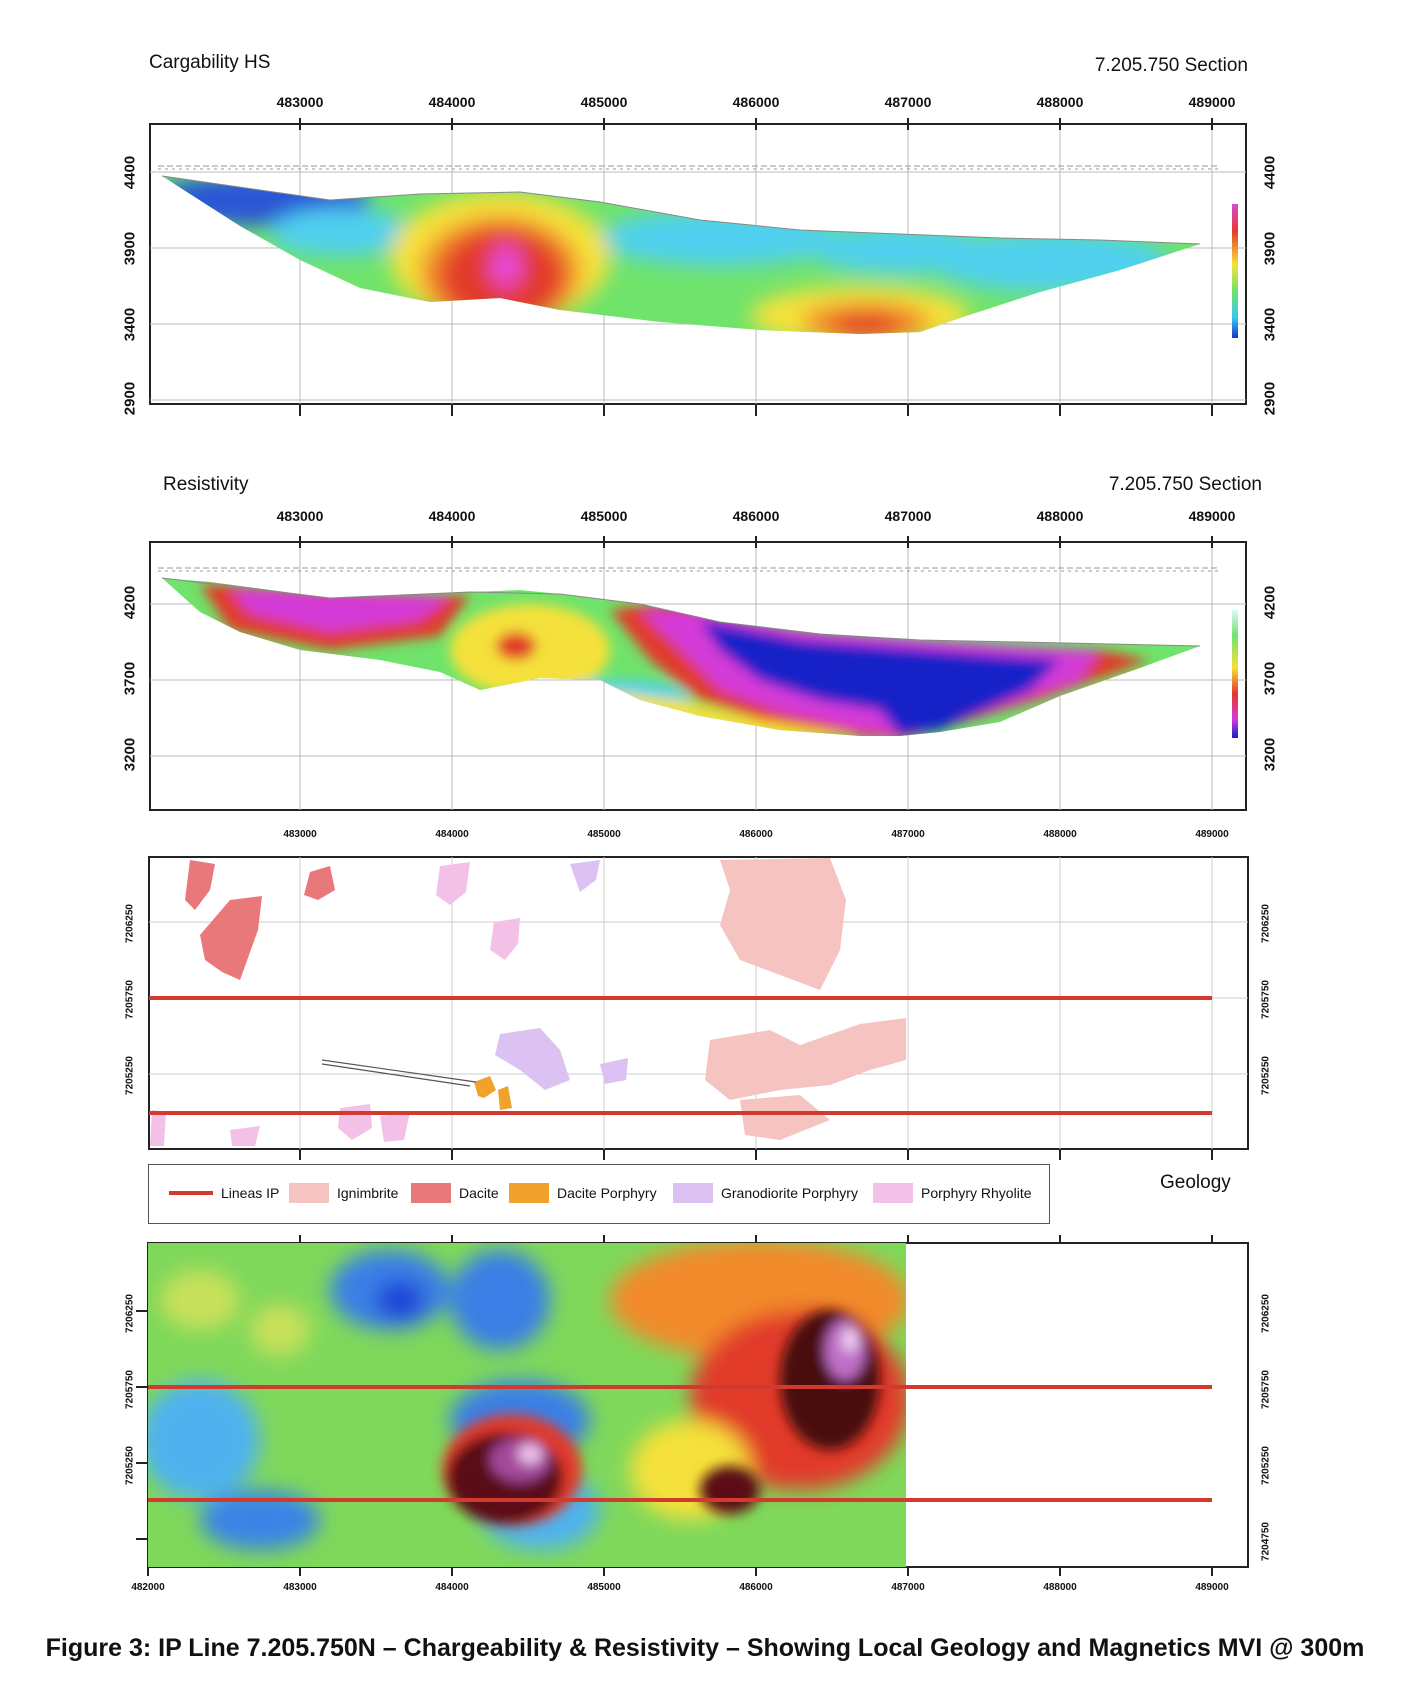 The width and height of the screenshot is (1410, 1688). Describe the element at coordinates (1212, 516) in the screenshot. I see `resist-x-tick: 489000` at that location.